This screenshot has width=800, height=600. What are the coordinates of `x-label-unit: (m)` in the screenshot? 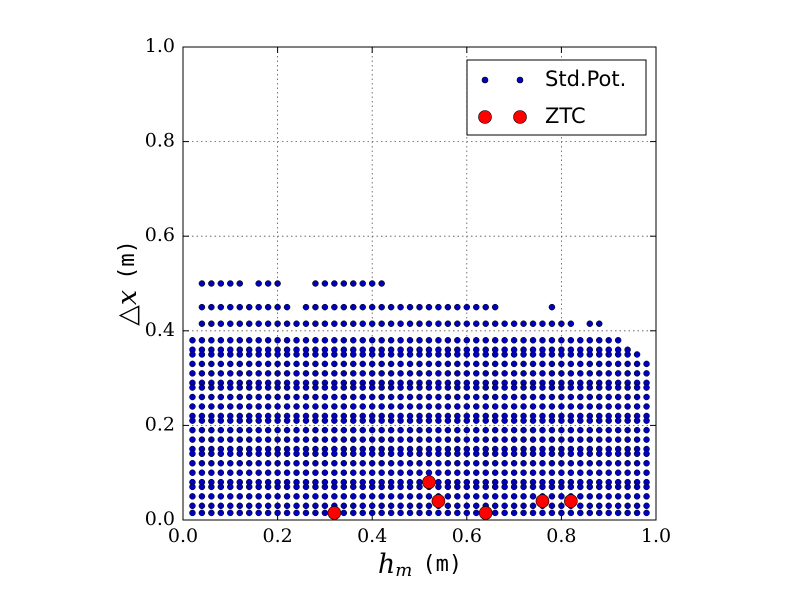 It's located at (442, 564).